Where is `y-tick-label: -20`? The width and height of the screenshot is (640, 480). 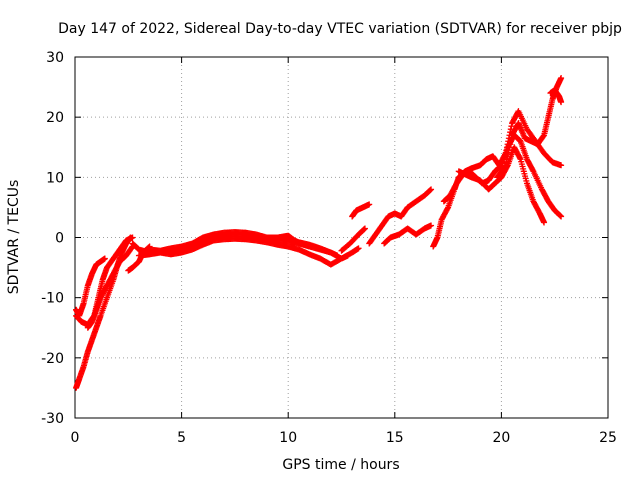
y-tick-label: -20 is located at coordinates (52, 359).